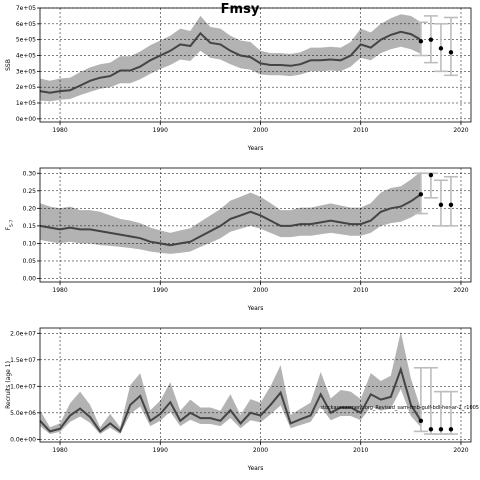  I want to click on y-tick-label: 0.00, so click(30, 278).